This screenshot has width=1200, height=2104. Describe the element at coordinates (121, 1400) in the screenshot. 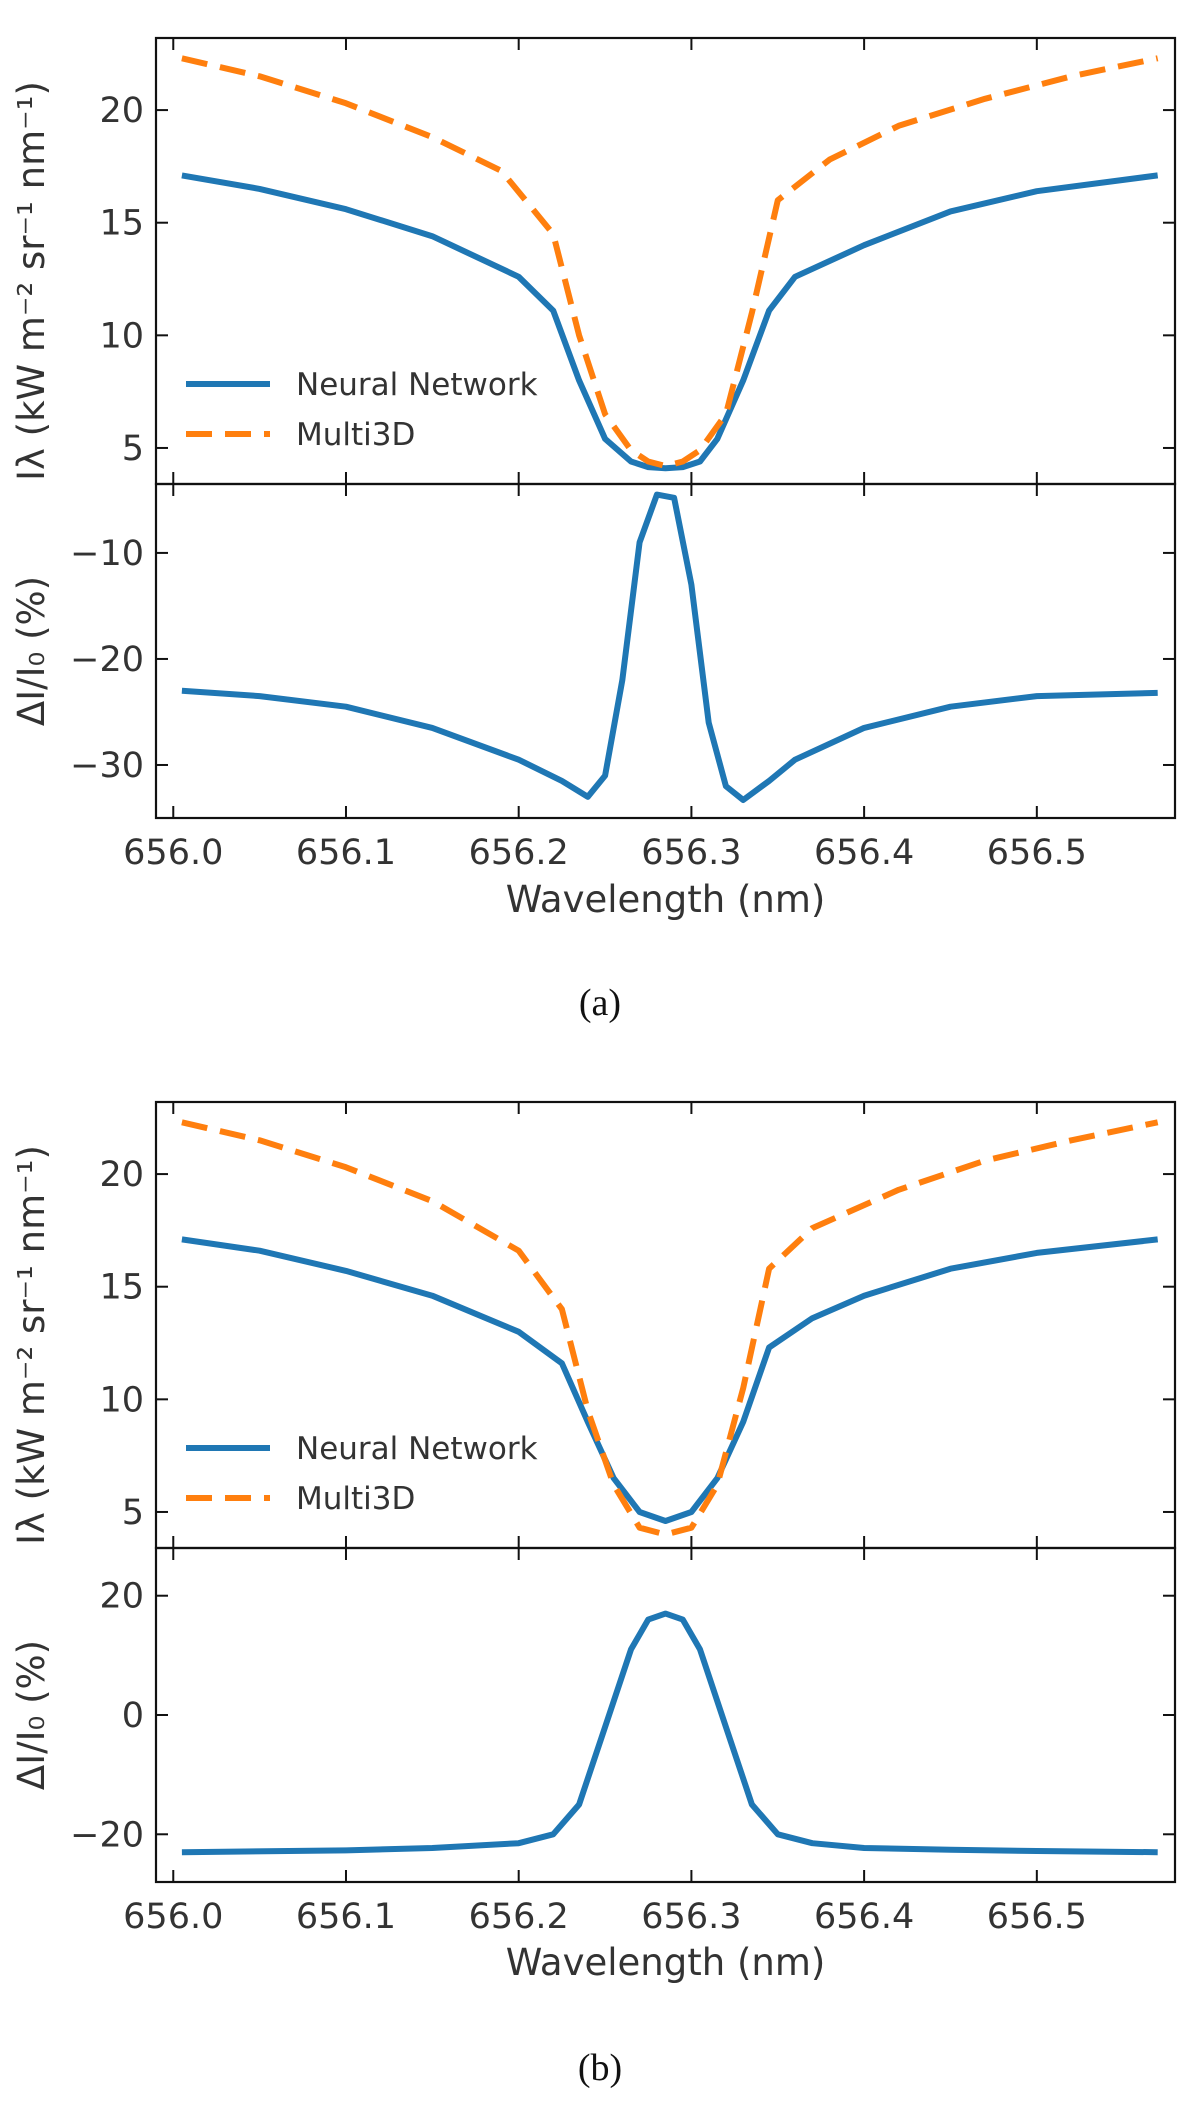

I see `panel-b-intensity-ytick-label: 10` at that location.